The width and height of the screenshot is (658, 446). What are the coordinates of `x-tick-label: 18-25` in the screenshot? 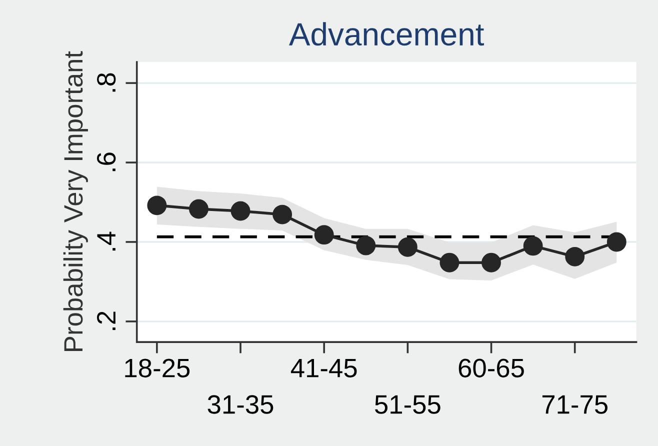 It's located at (157, 368).